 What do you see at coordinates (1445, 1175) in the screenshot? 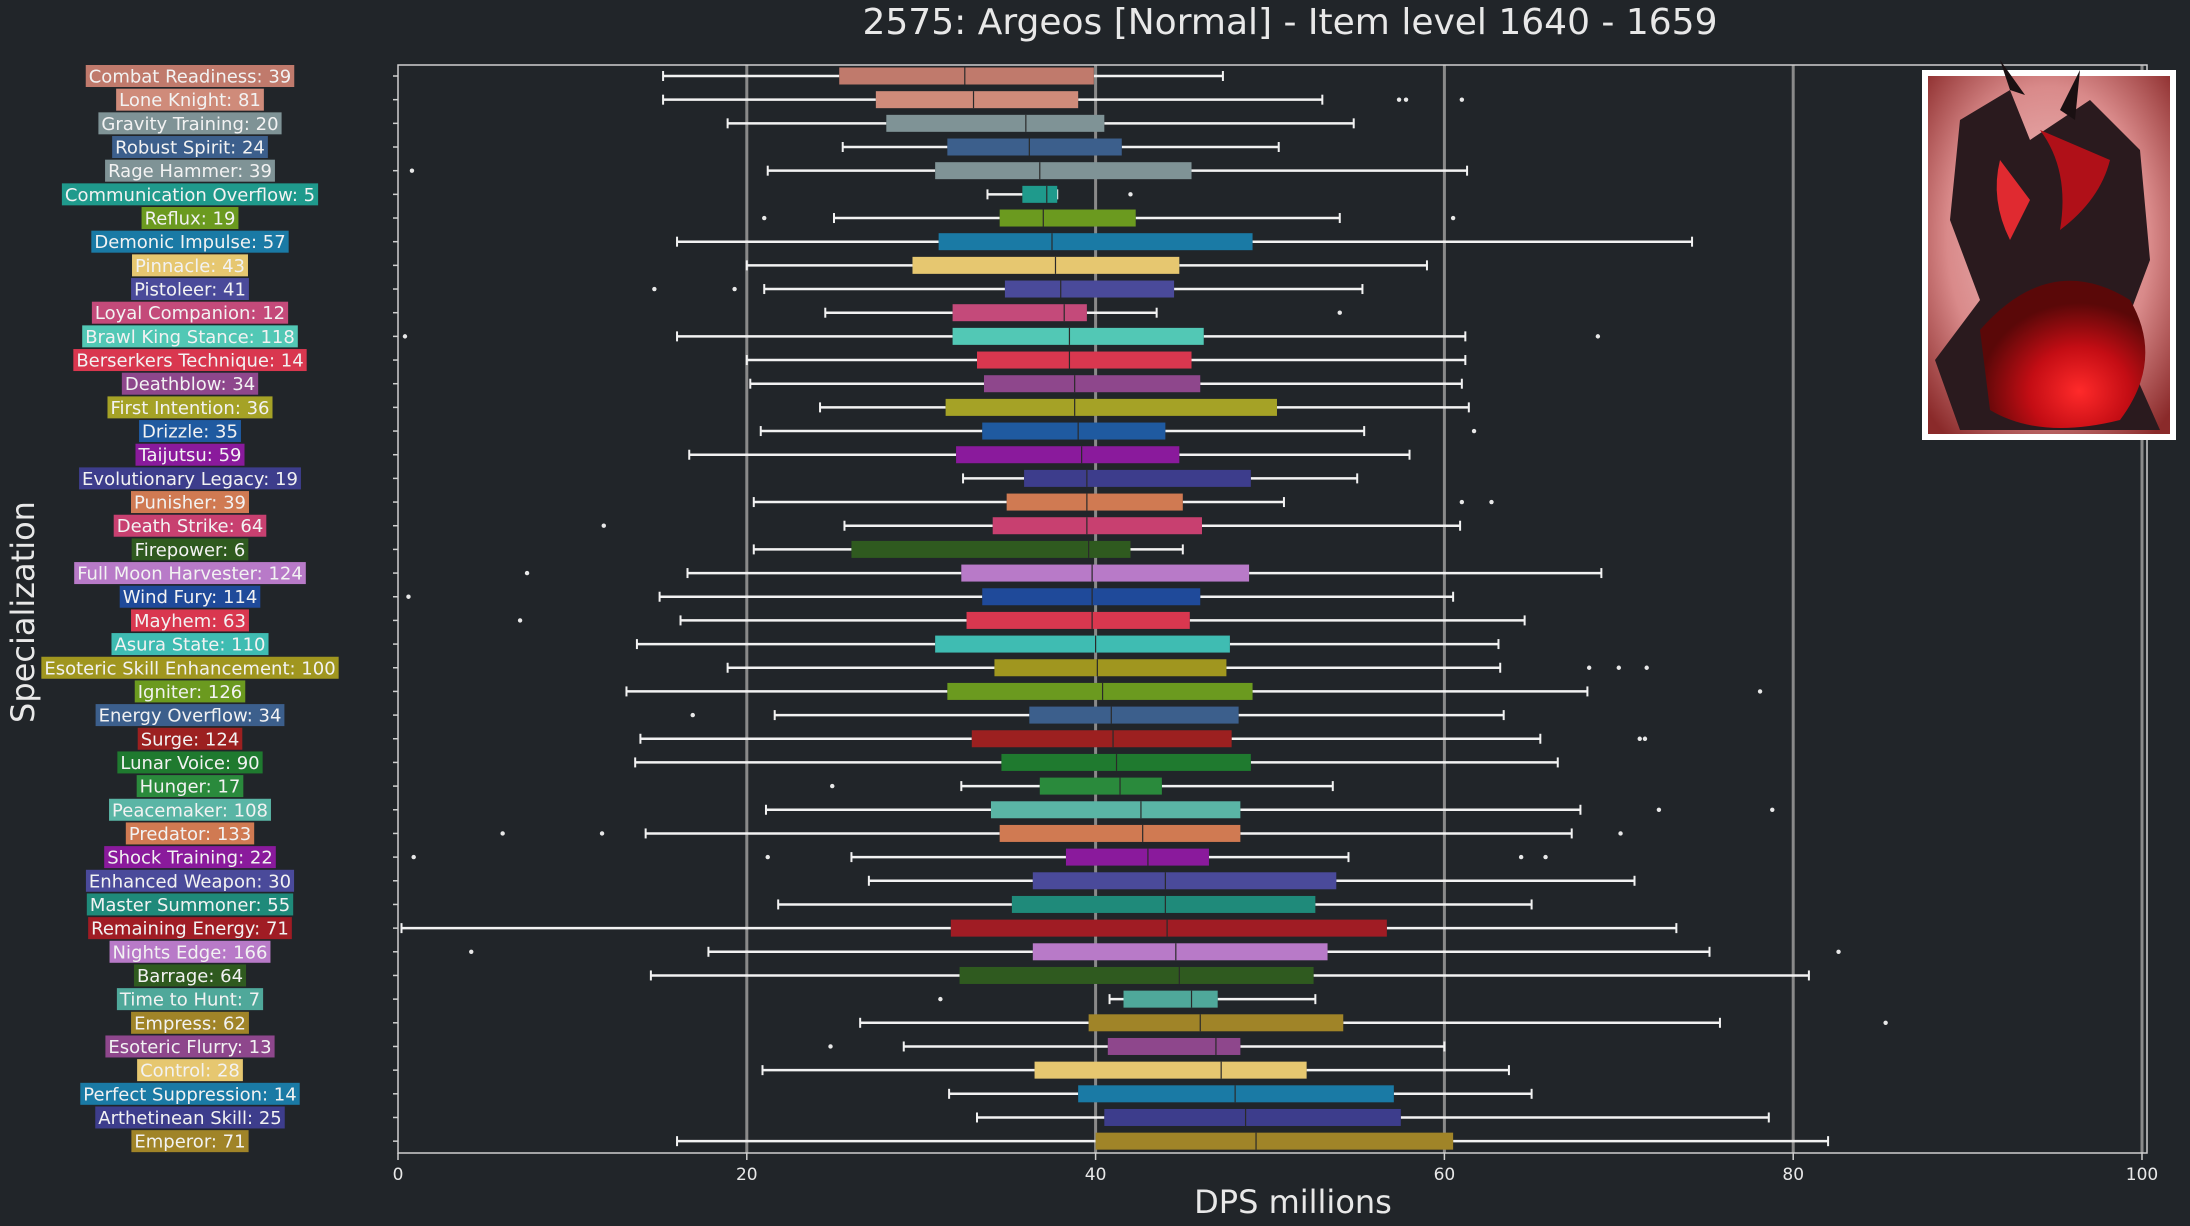
I see `x-tick-label: 60` at bounding box center [1445, 1175].